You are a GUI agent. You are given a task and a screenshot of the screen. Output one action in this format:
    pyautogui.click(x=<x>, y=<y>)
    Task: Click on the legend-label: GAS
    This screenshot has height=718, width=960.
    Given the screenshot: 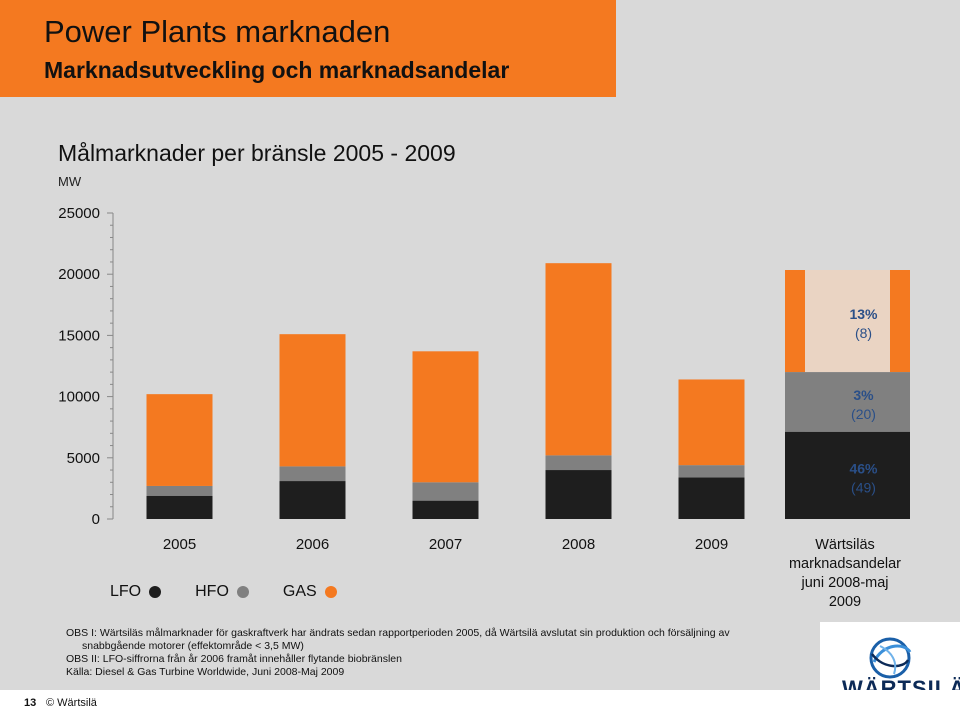 What is the action you would take?
    pyautogui.click(x=299, y=591)
    